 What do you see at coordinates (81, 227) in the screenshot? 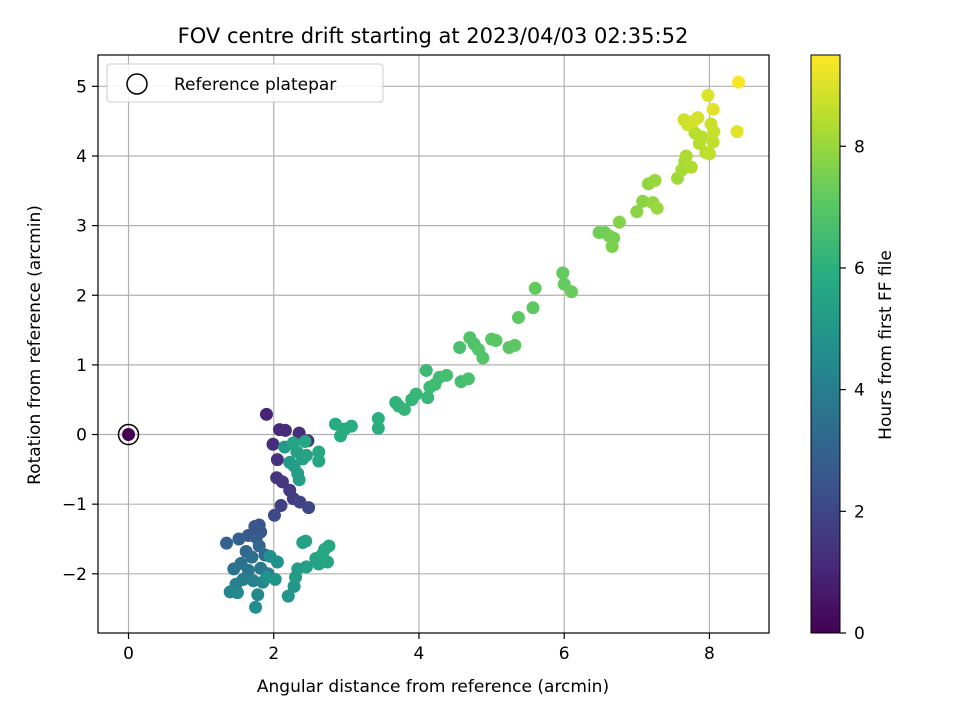
I see `y-tick-label: 3` at bounding box center [81, 227].